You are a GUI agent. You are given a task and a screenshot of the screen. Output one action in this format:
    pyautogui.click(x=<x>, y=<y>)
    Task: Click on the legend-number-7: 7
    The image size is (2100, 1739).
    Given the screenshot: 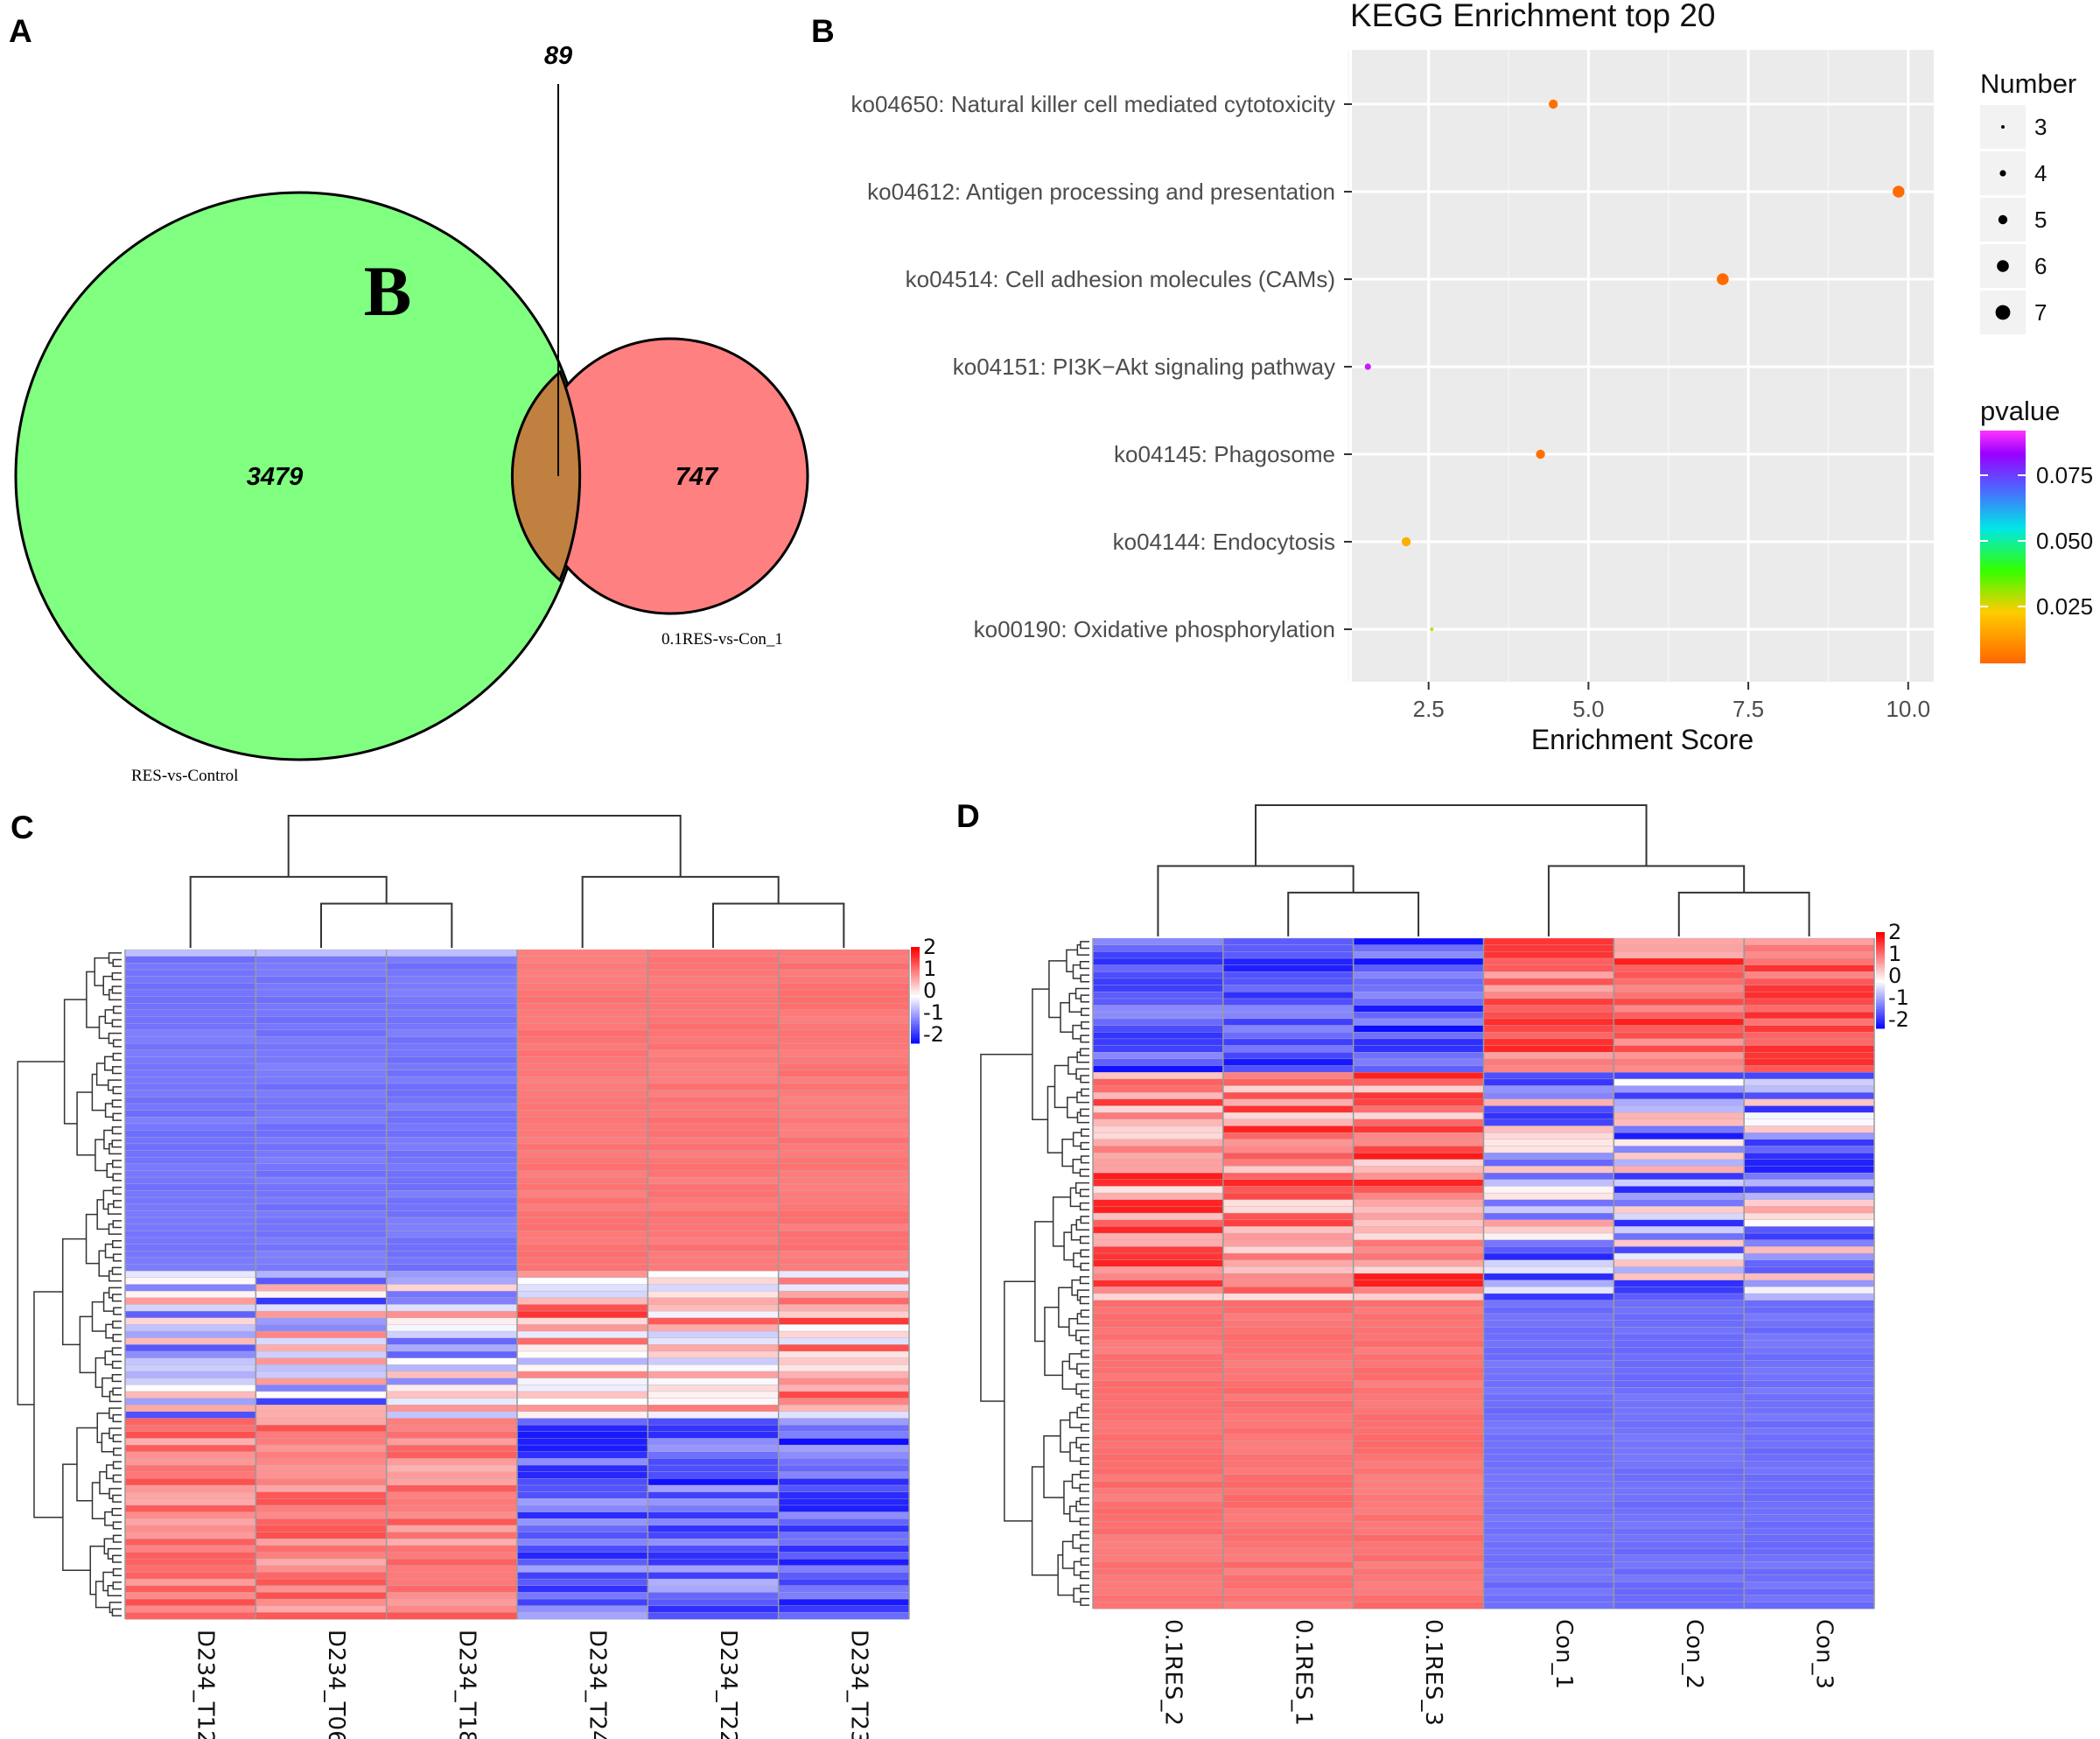 What is the action you would take?
    pyautogui.click(x=2040, y=312)
    